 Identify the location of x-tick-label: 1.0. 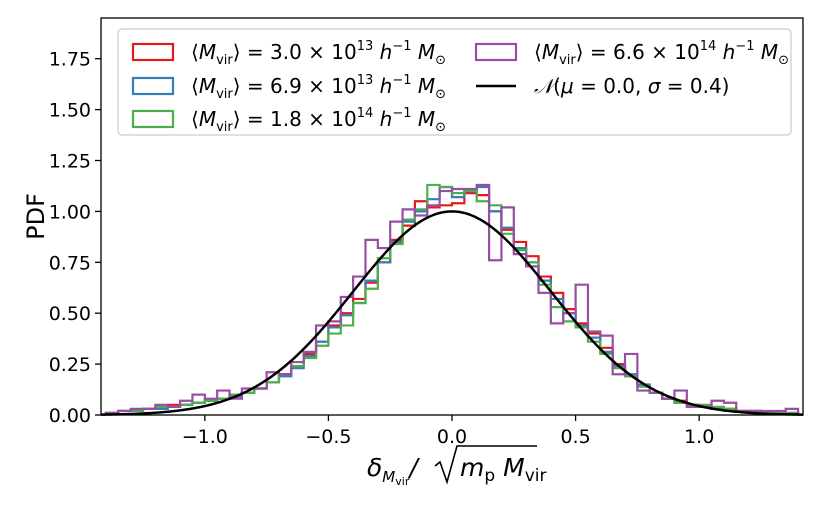
(699, 437).